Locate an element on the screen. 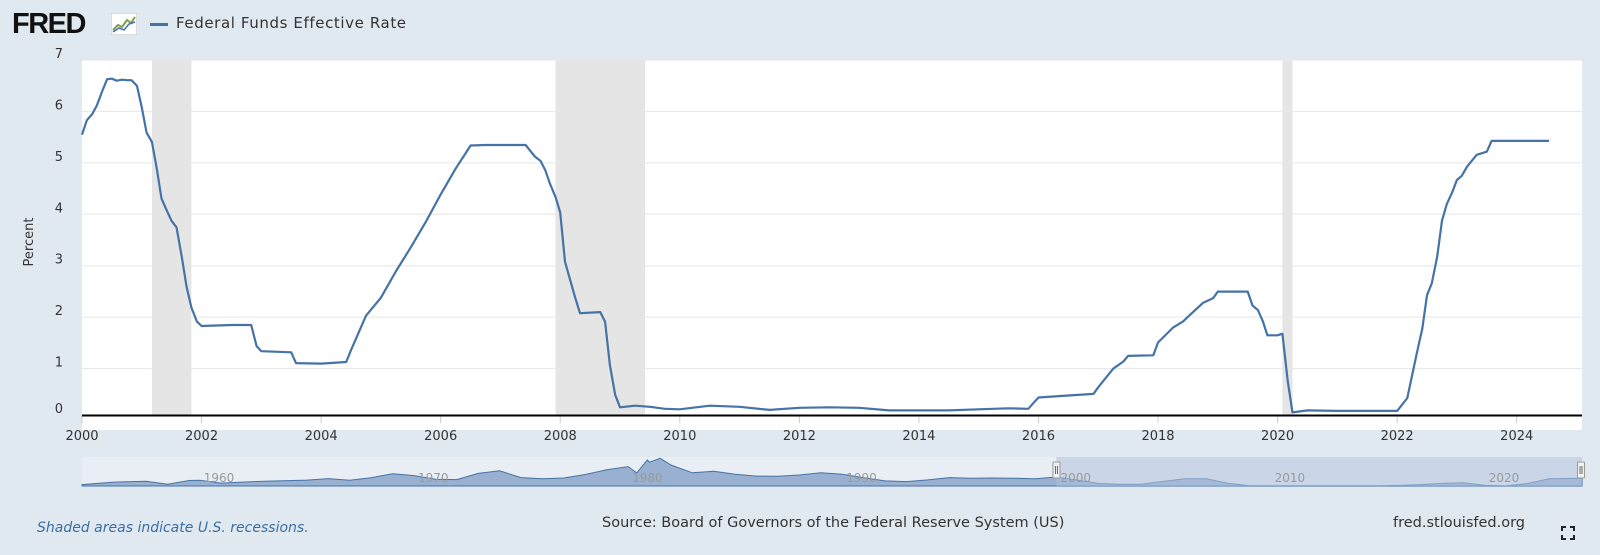  fullscreen-icon is located at coordinates (1568, 533).